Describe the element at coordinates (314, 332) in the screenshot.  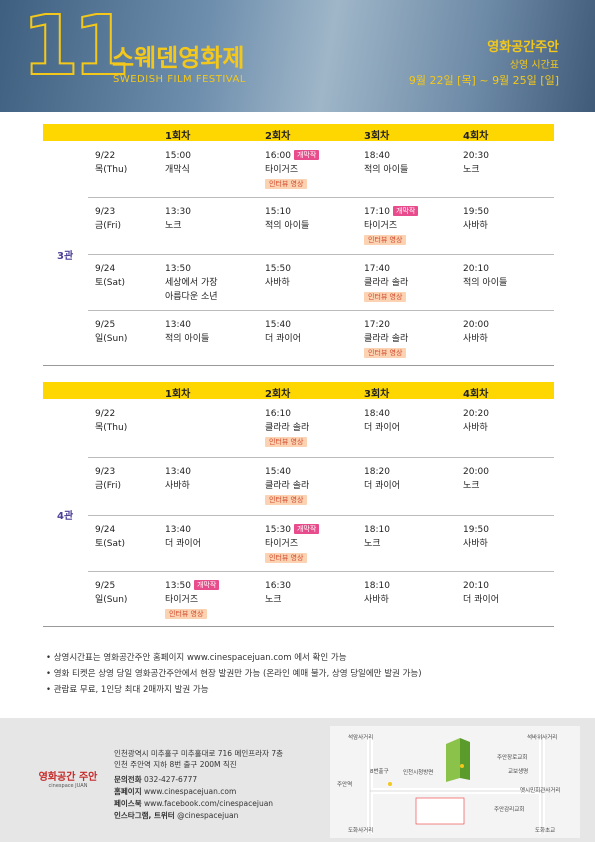
I see `slot: 15:40 더 콰이어` at that location.